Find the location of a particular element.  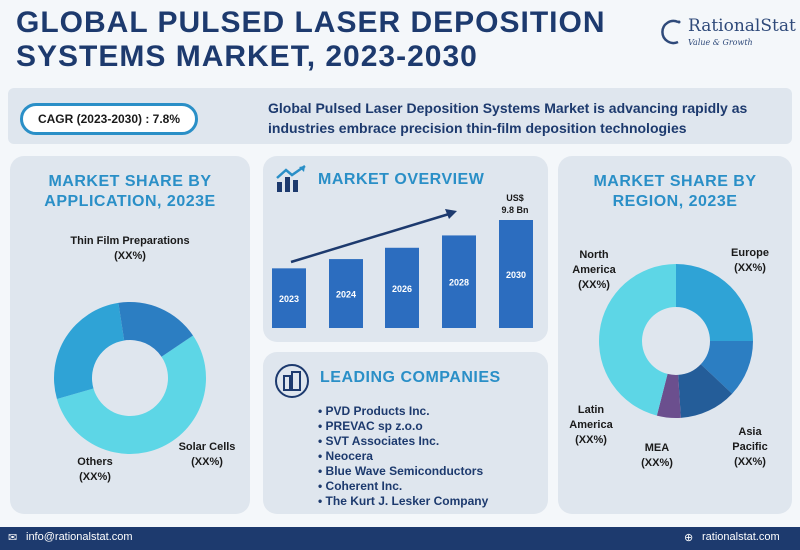

label-europe-name: Europe is located at coordinates (750, 253).